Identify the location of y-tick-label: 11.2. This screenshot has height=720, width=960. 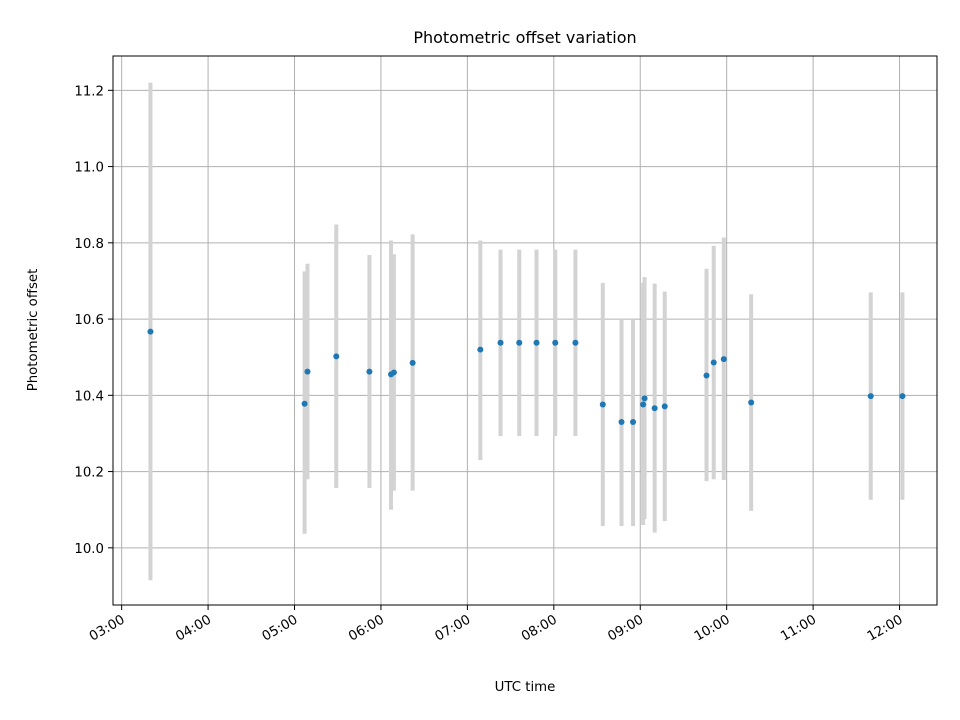
(89, 91).